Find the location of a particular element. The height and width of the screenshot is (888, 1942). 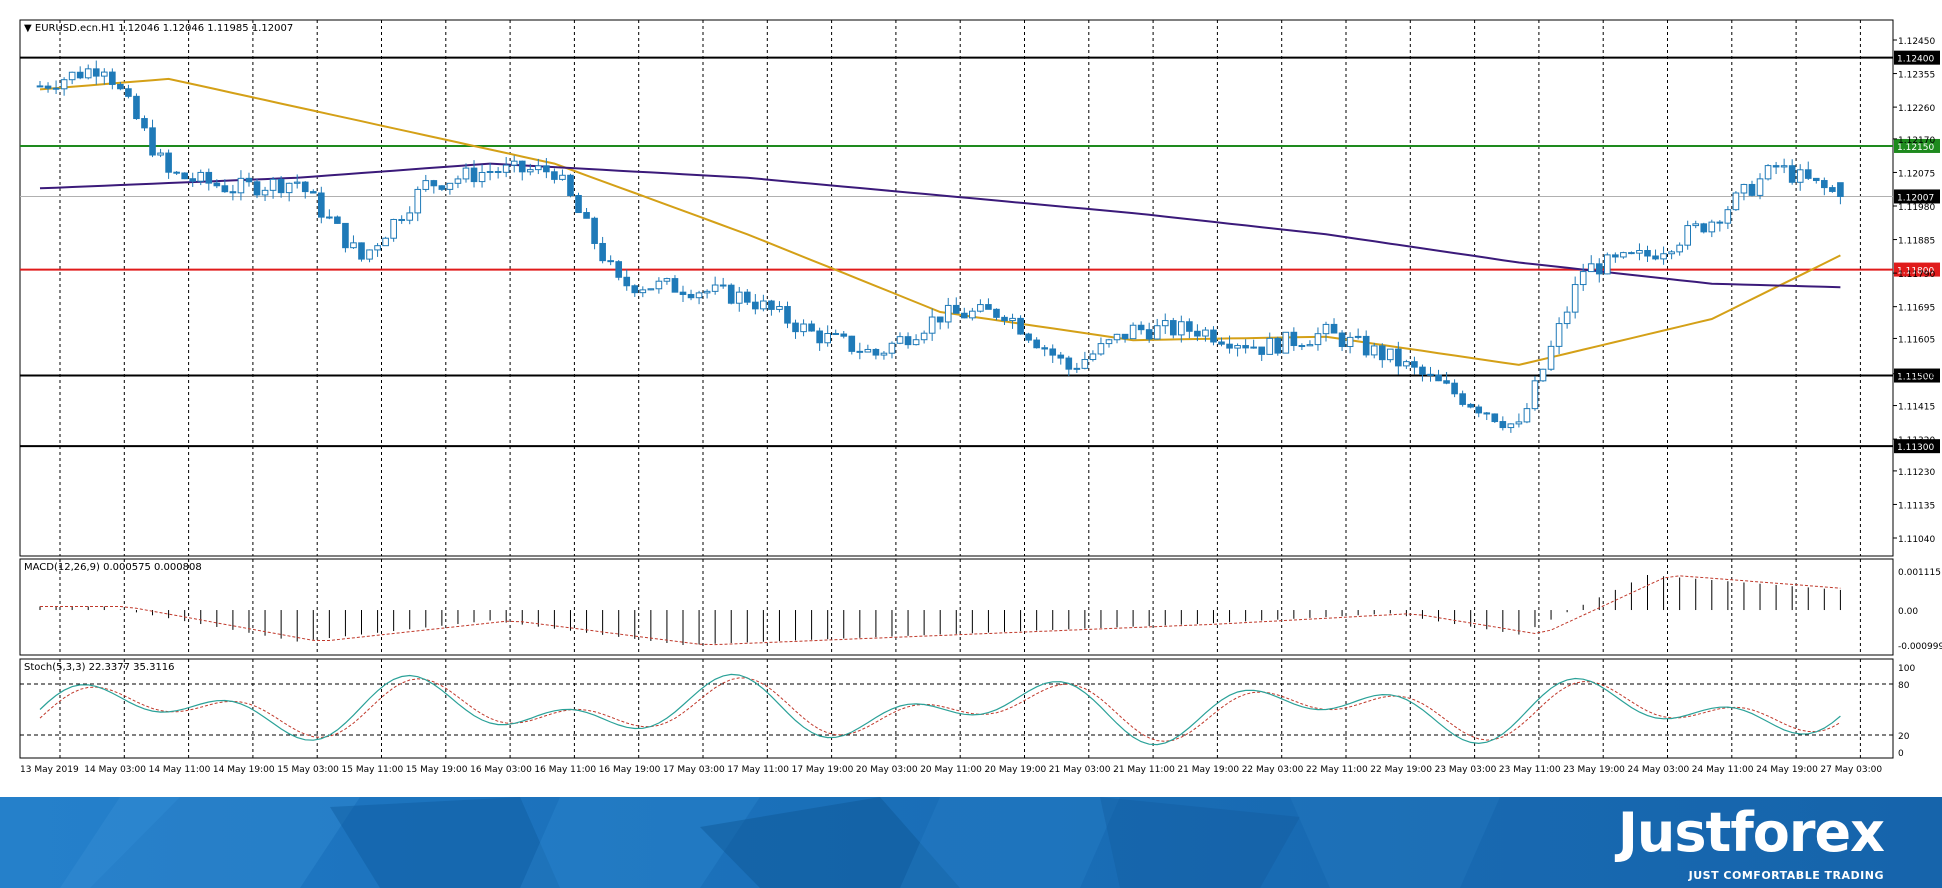

time-label: 16 May 19:00 is located at coordinates (630, 770).